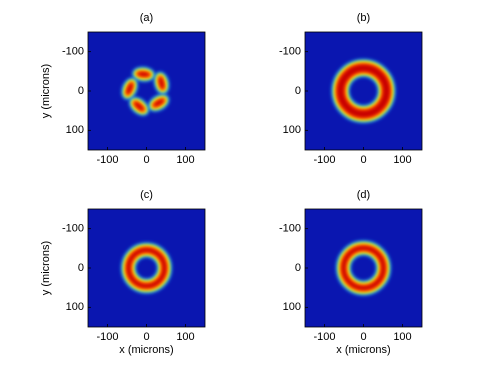 The height and width of the screenshot is (368, 491). Describe the element at coordinates (146, 18) in the screenshot. I see `panel-title: (a)` at that location.